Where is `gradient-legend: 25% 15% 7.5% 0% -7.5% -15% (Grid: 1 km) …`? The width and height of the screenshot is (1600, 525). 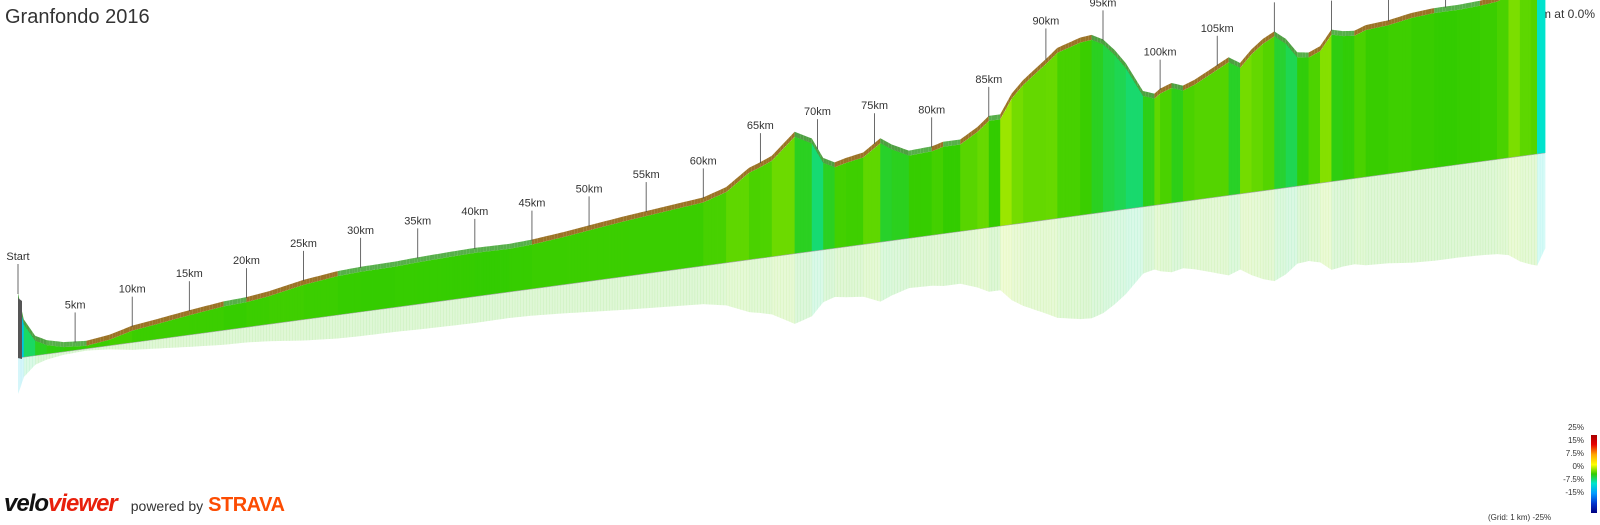 gradient-legend: 25% 15% 7.5% 0% -7.5% -15% (Grid: 1 km) … is located at coordinates (1542, 473).